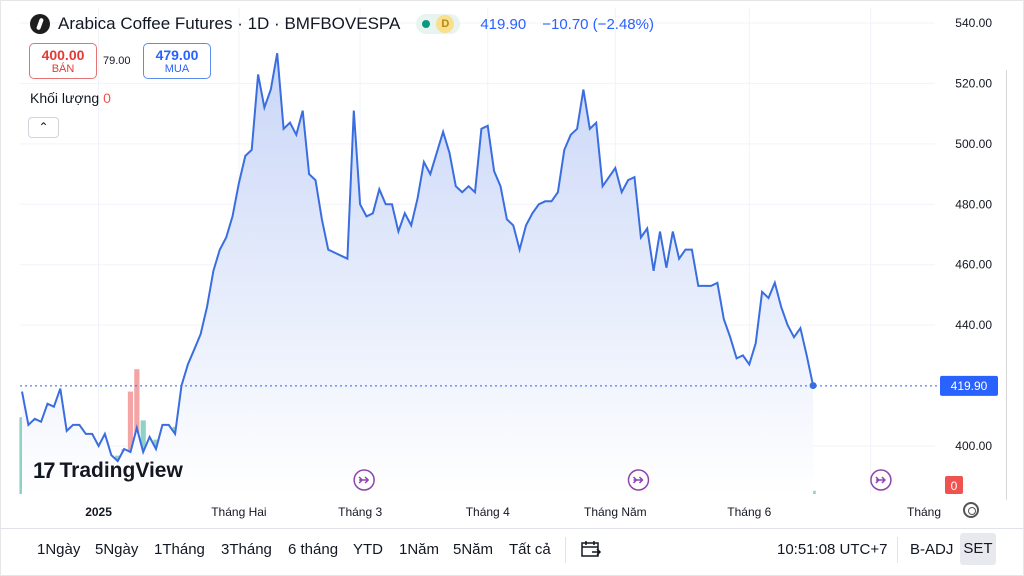 The width and height of the screenshot is (1024, 576). What do you see at coordinates (978, 549) in the screenshot?
I see `session-toggle-button: SET` at bounding box center [978, 549].